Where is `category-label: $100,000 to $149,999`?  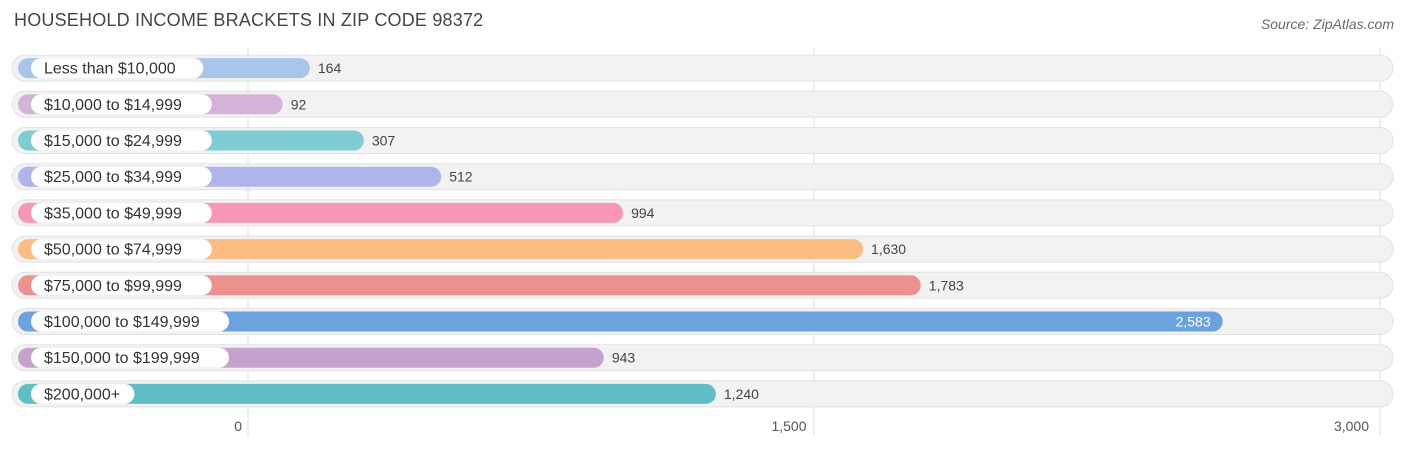
category-label: $100,000 to $149,999 is located at coordinates (122, 322).